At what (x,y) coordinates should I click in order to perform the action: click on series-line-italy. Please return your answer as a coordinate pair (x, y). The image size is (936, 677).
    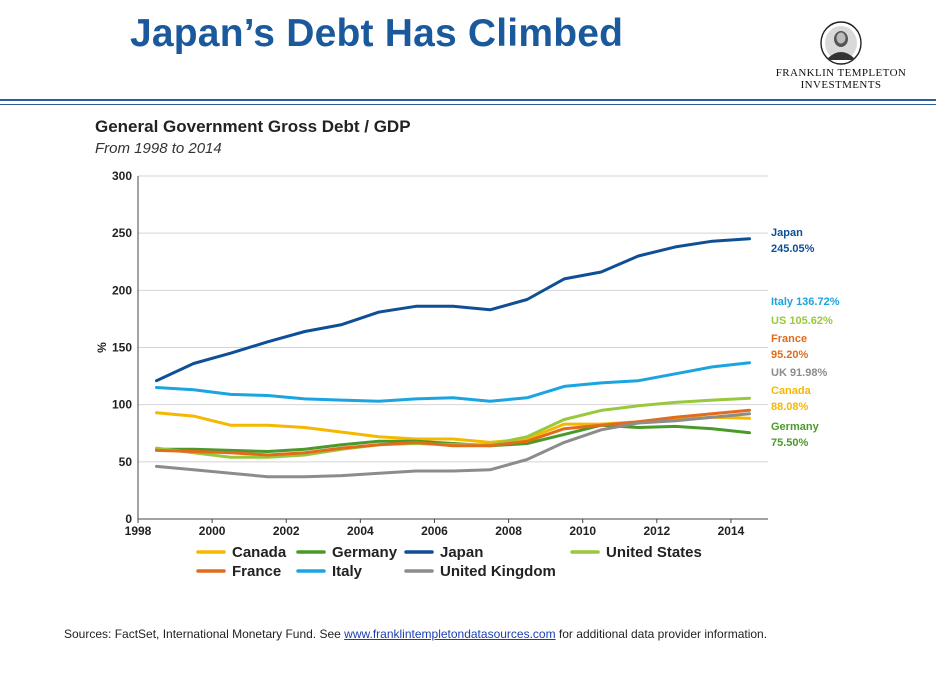
    Looking at the image, I should click on (453, 382).